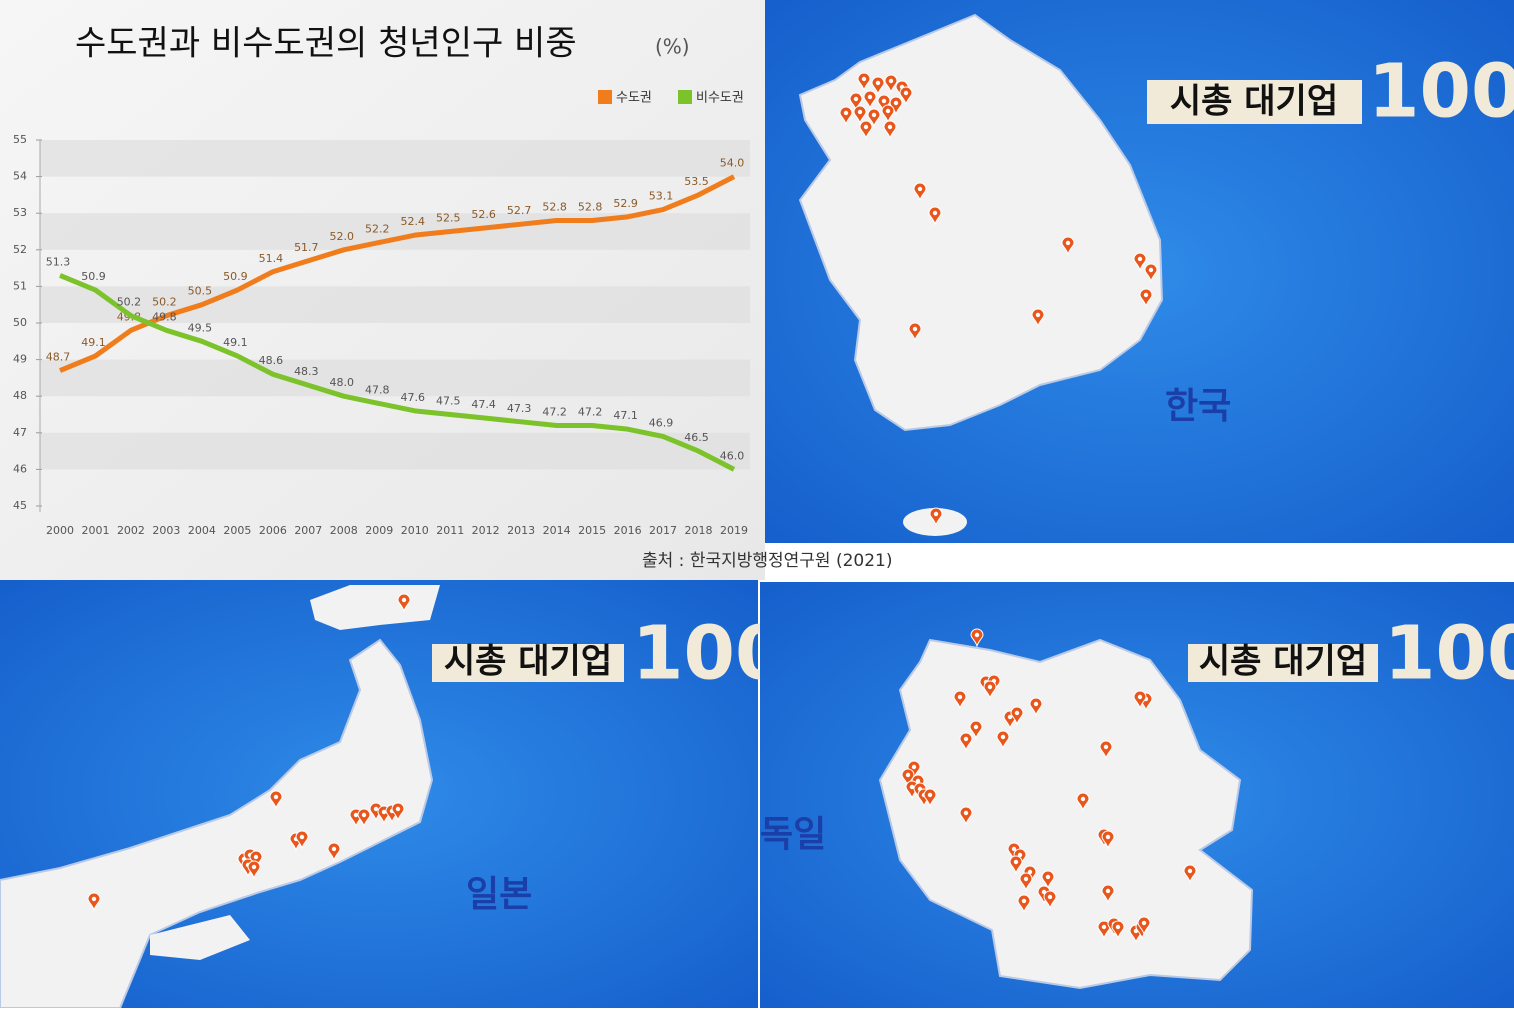 The width and height of the screenshot is (1514, 1012). Describe the element at coordinates (661, 196) in the screenshot. I see `data-label: 53.1` at that location.